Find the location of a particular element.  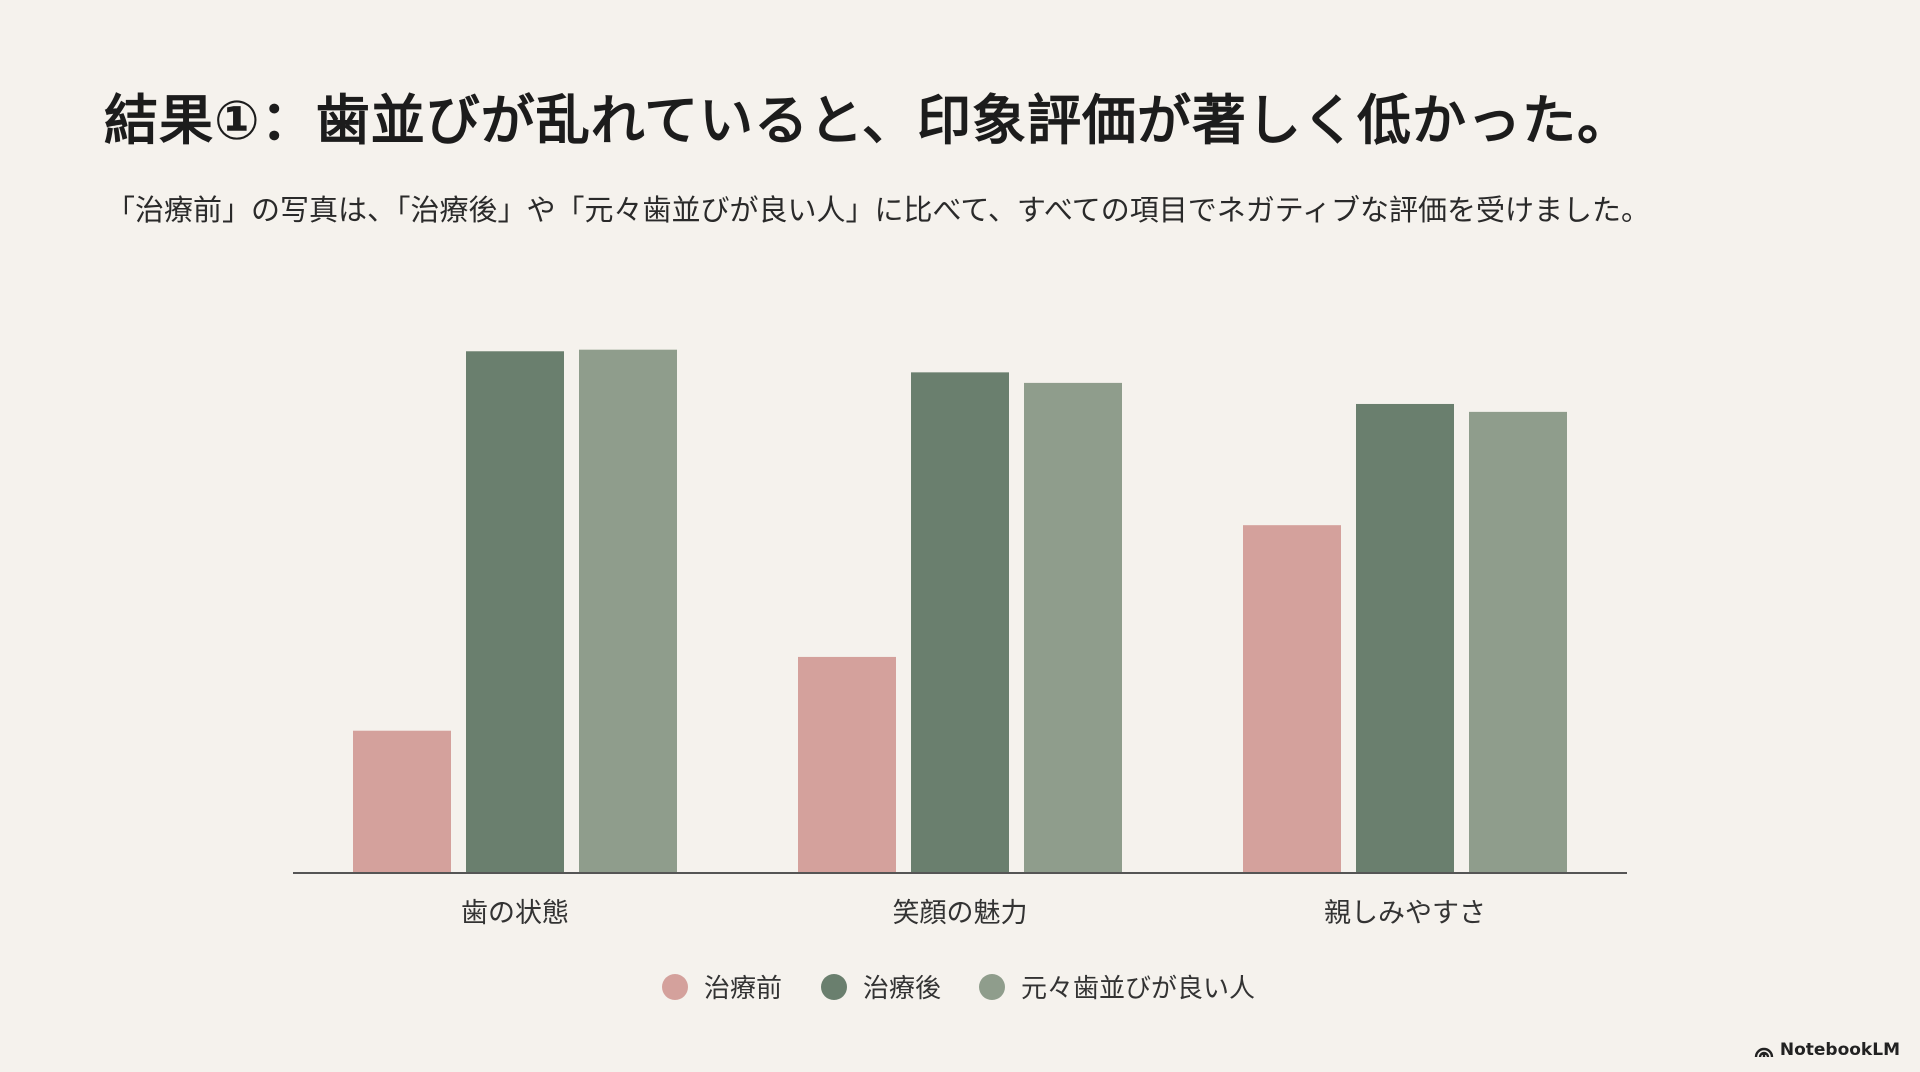

logo-text: NotebookLM is located at coordinates (1839, 1050).